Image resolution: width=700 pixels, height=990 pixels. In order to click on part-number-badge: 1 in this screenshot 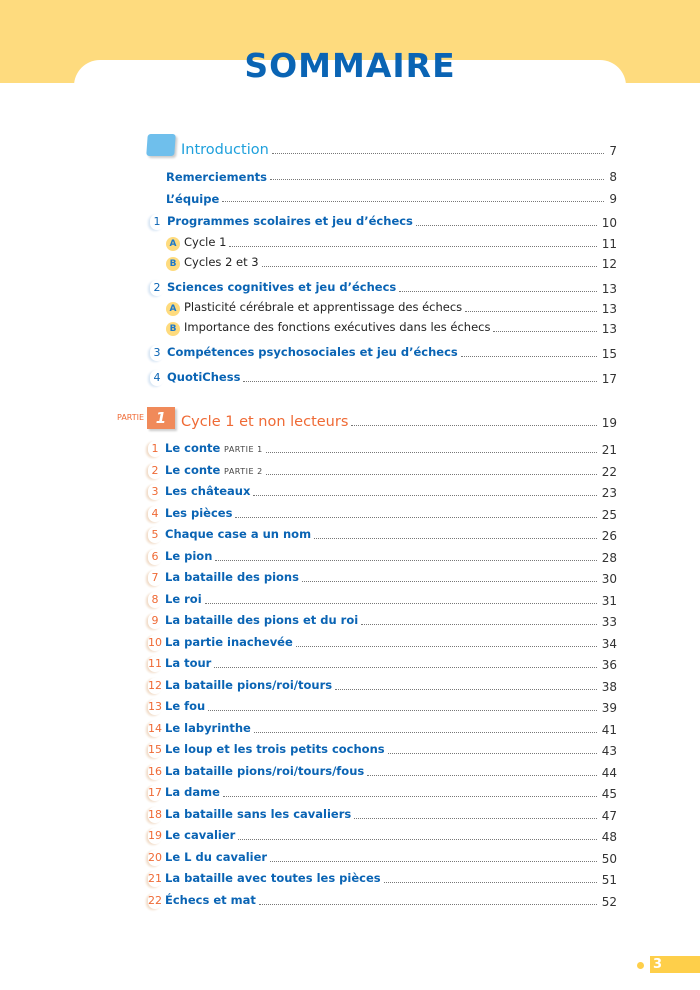, I will do `click(161, 418)`.